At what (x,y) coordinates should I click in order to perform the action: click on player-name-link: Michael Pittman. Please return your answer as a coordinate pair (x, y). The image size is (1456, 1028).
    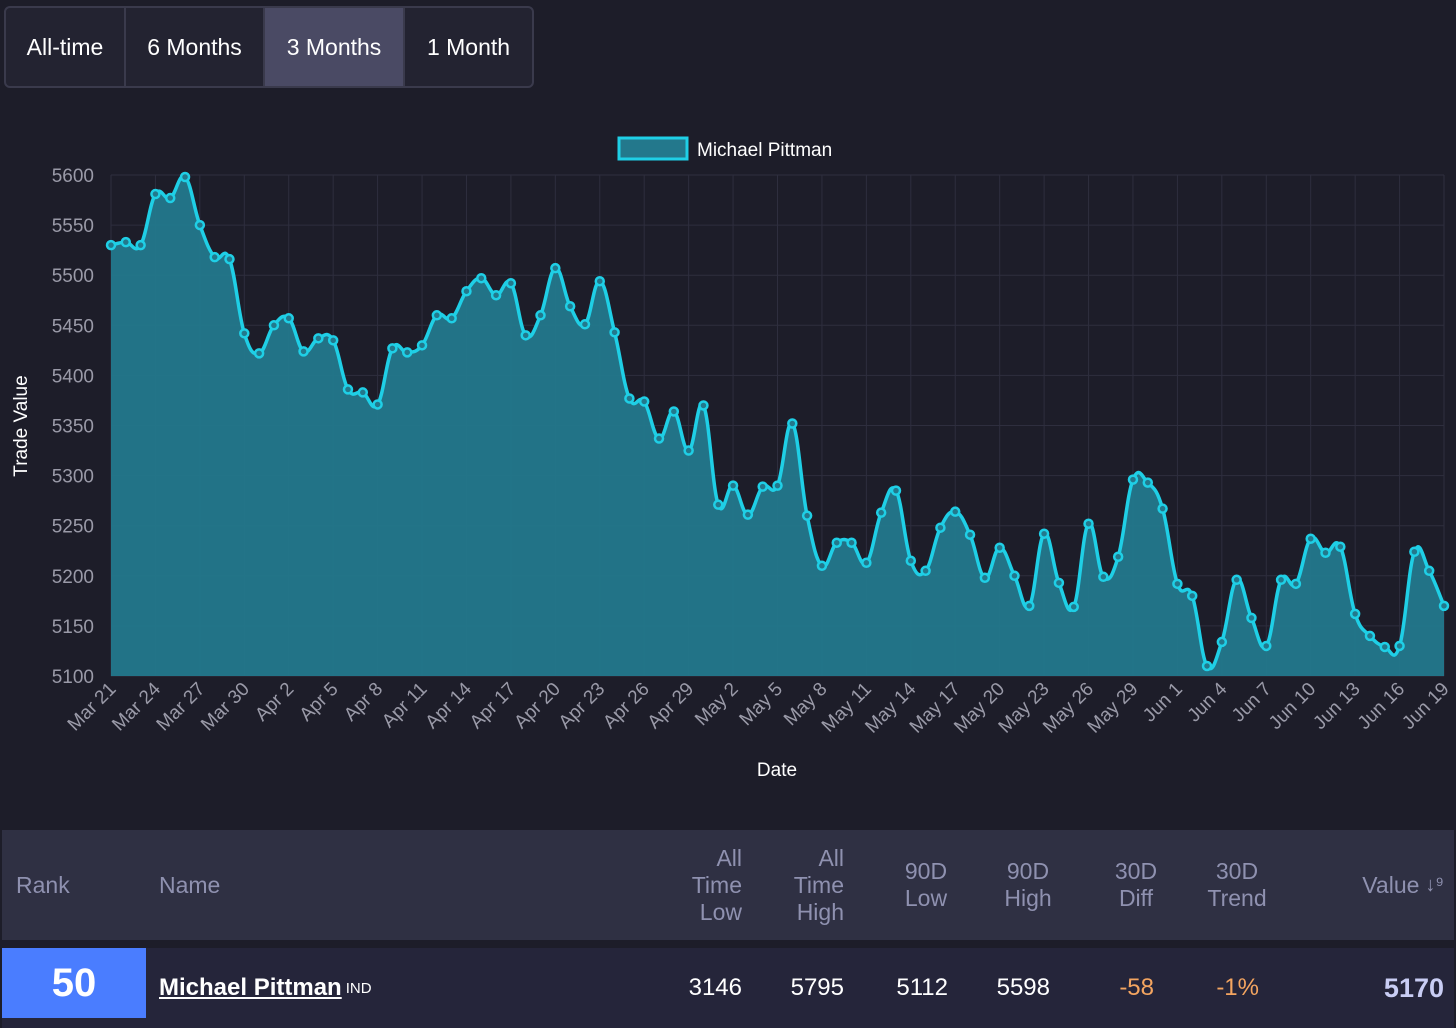
    Looking at the image, I should click on (250, 987).